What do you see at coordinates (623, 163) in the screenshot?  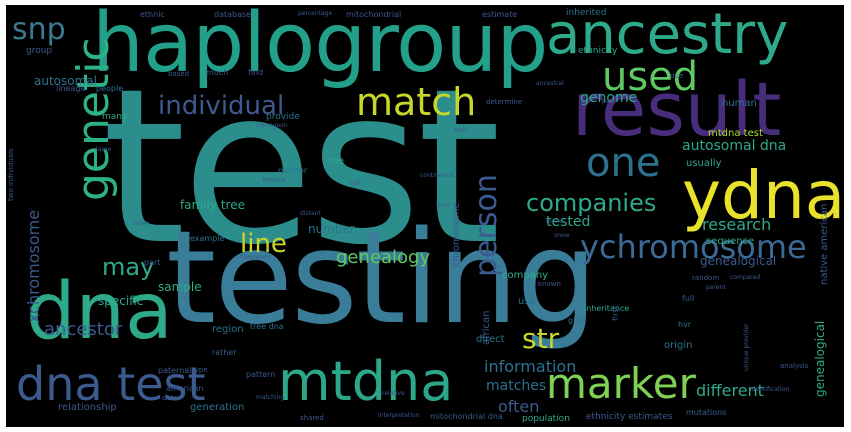 I see `word-one: one` at bounding box center [623, 163].